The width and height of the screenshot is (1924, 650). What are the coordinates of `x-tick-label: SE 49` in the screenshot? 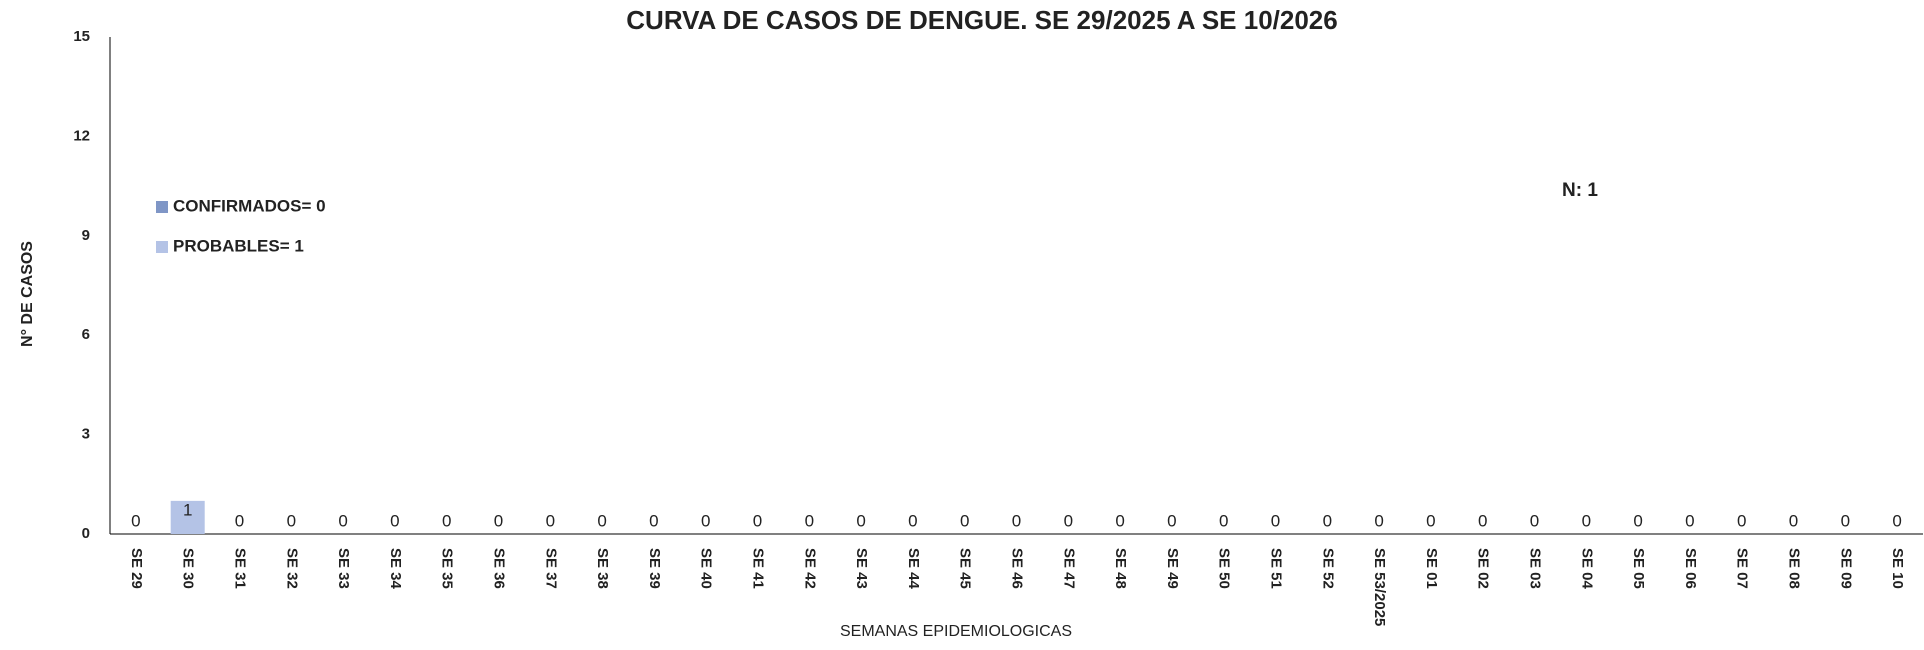 It's located at (1172, 568).